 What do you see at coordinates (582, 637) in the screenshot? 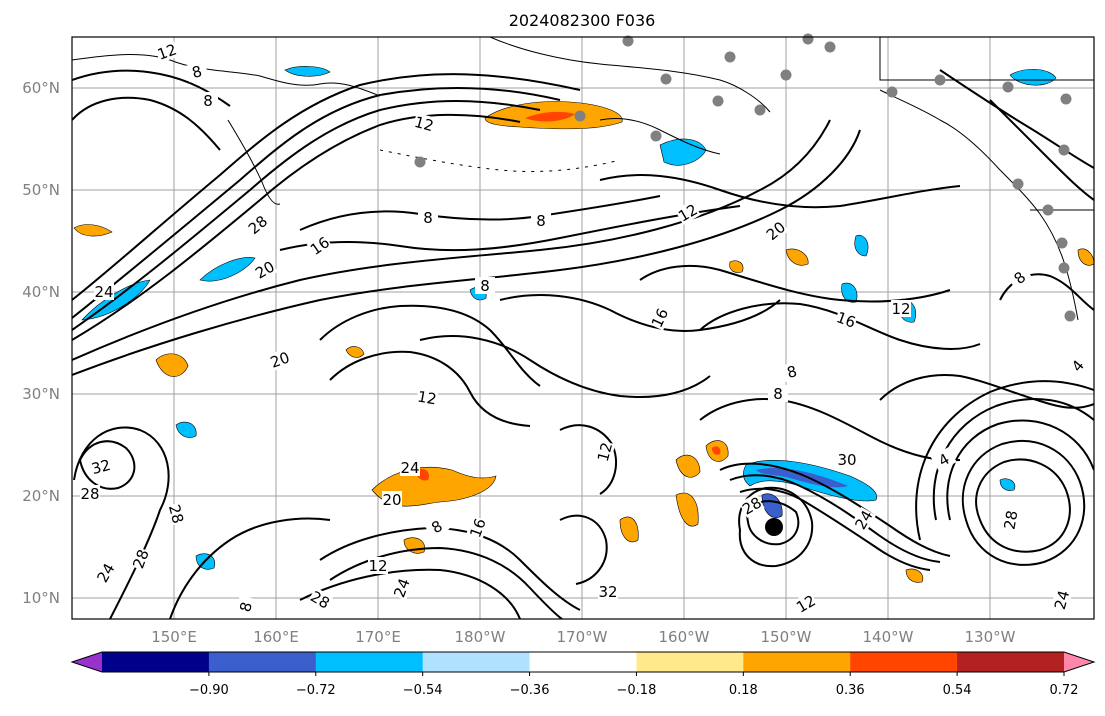
I see `lon-label: 170°W` at bounding box center [582, 637].